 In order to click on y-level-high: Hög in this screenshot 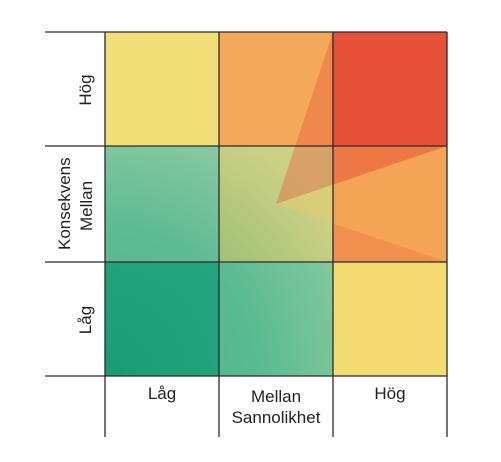, I will do `click(85, 90)`.